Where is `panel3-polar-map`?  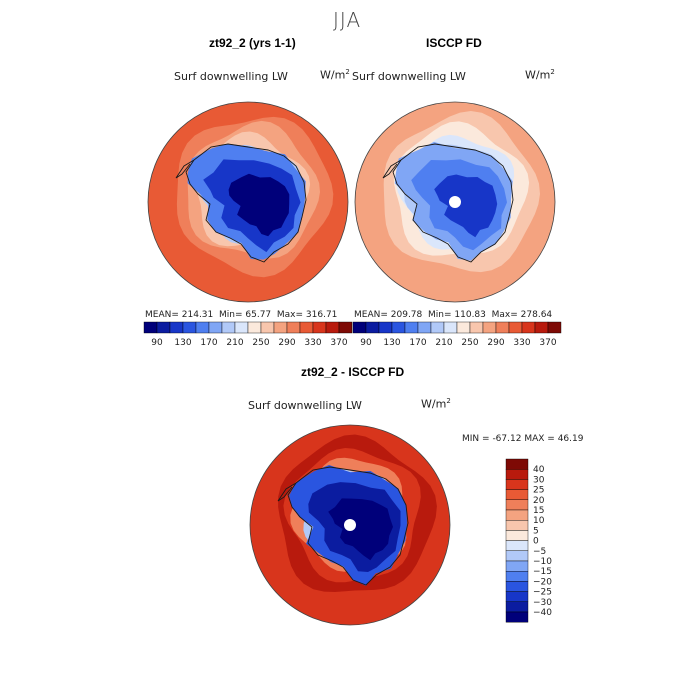 panel3-polar-map is located at coordinates (350, 525).